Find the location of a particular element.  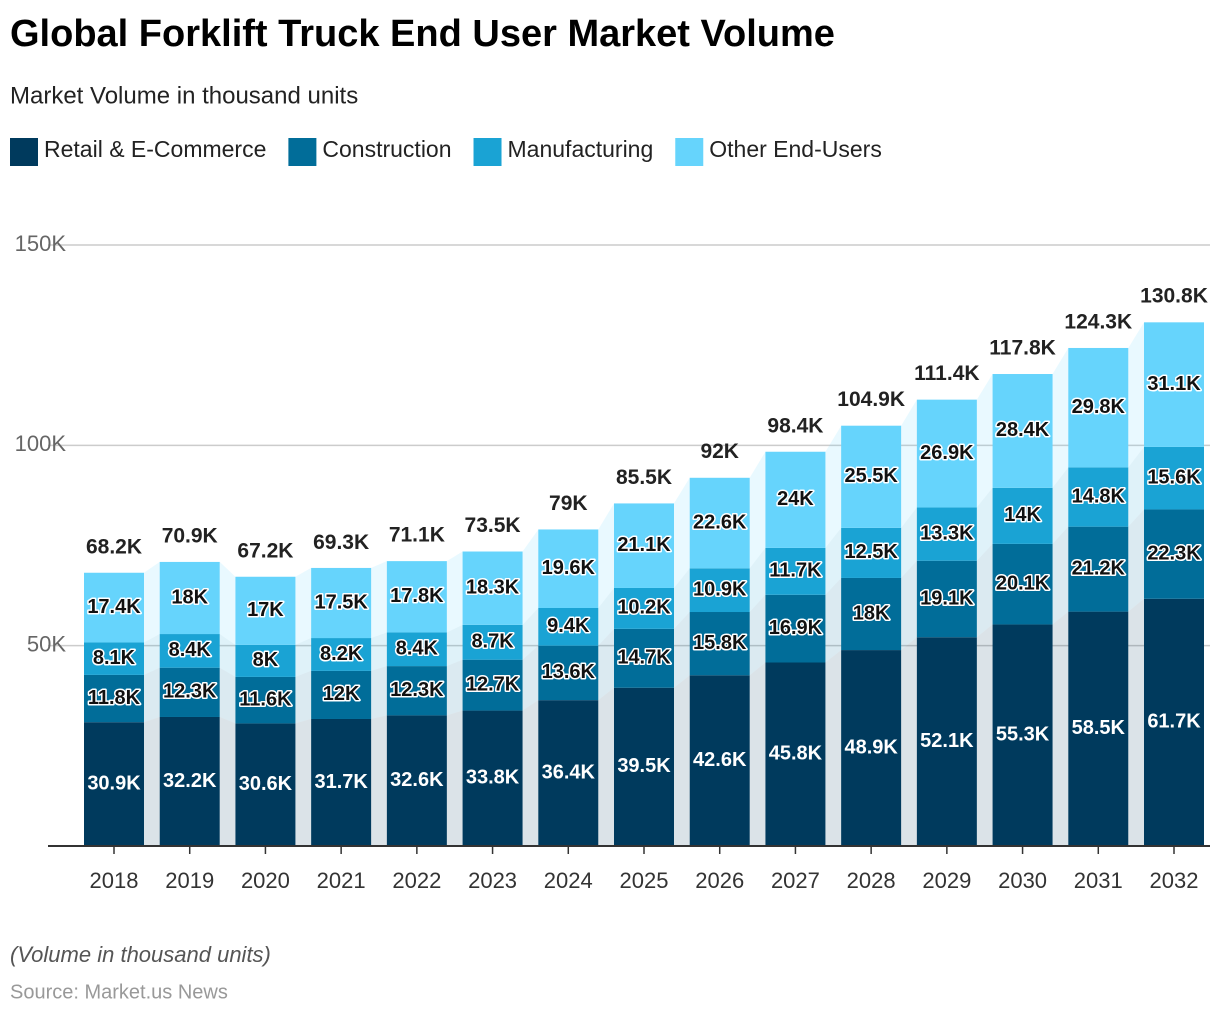

value-label: 12.3K is located at coordinates (417, 690).